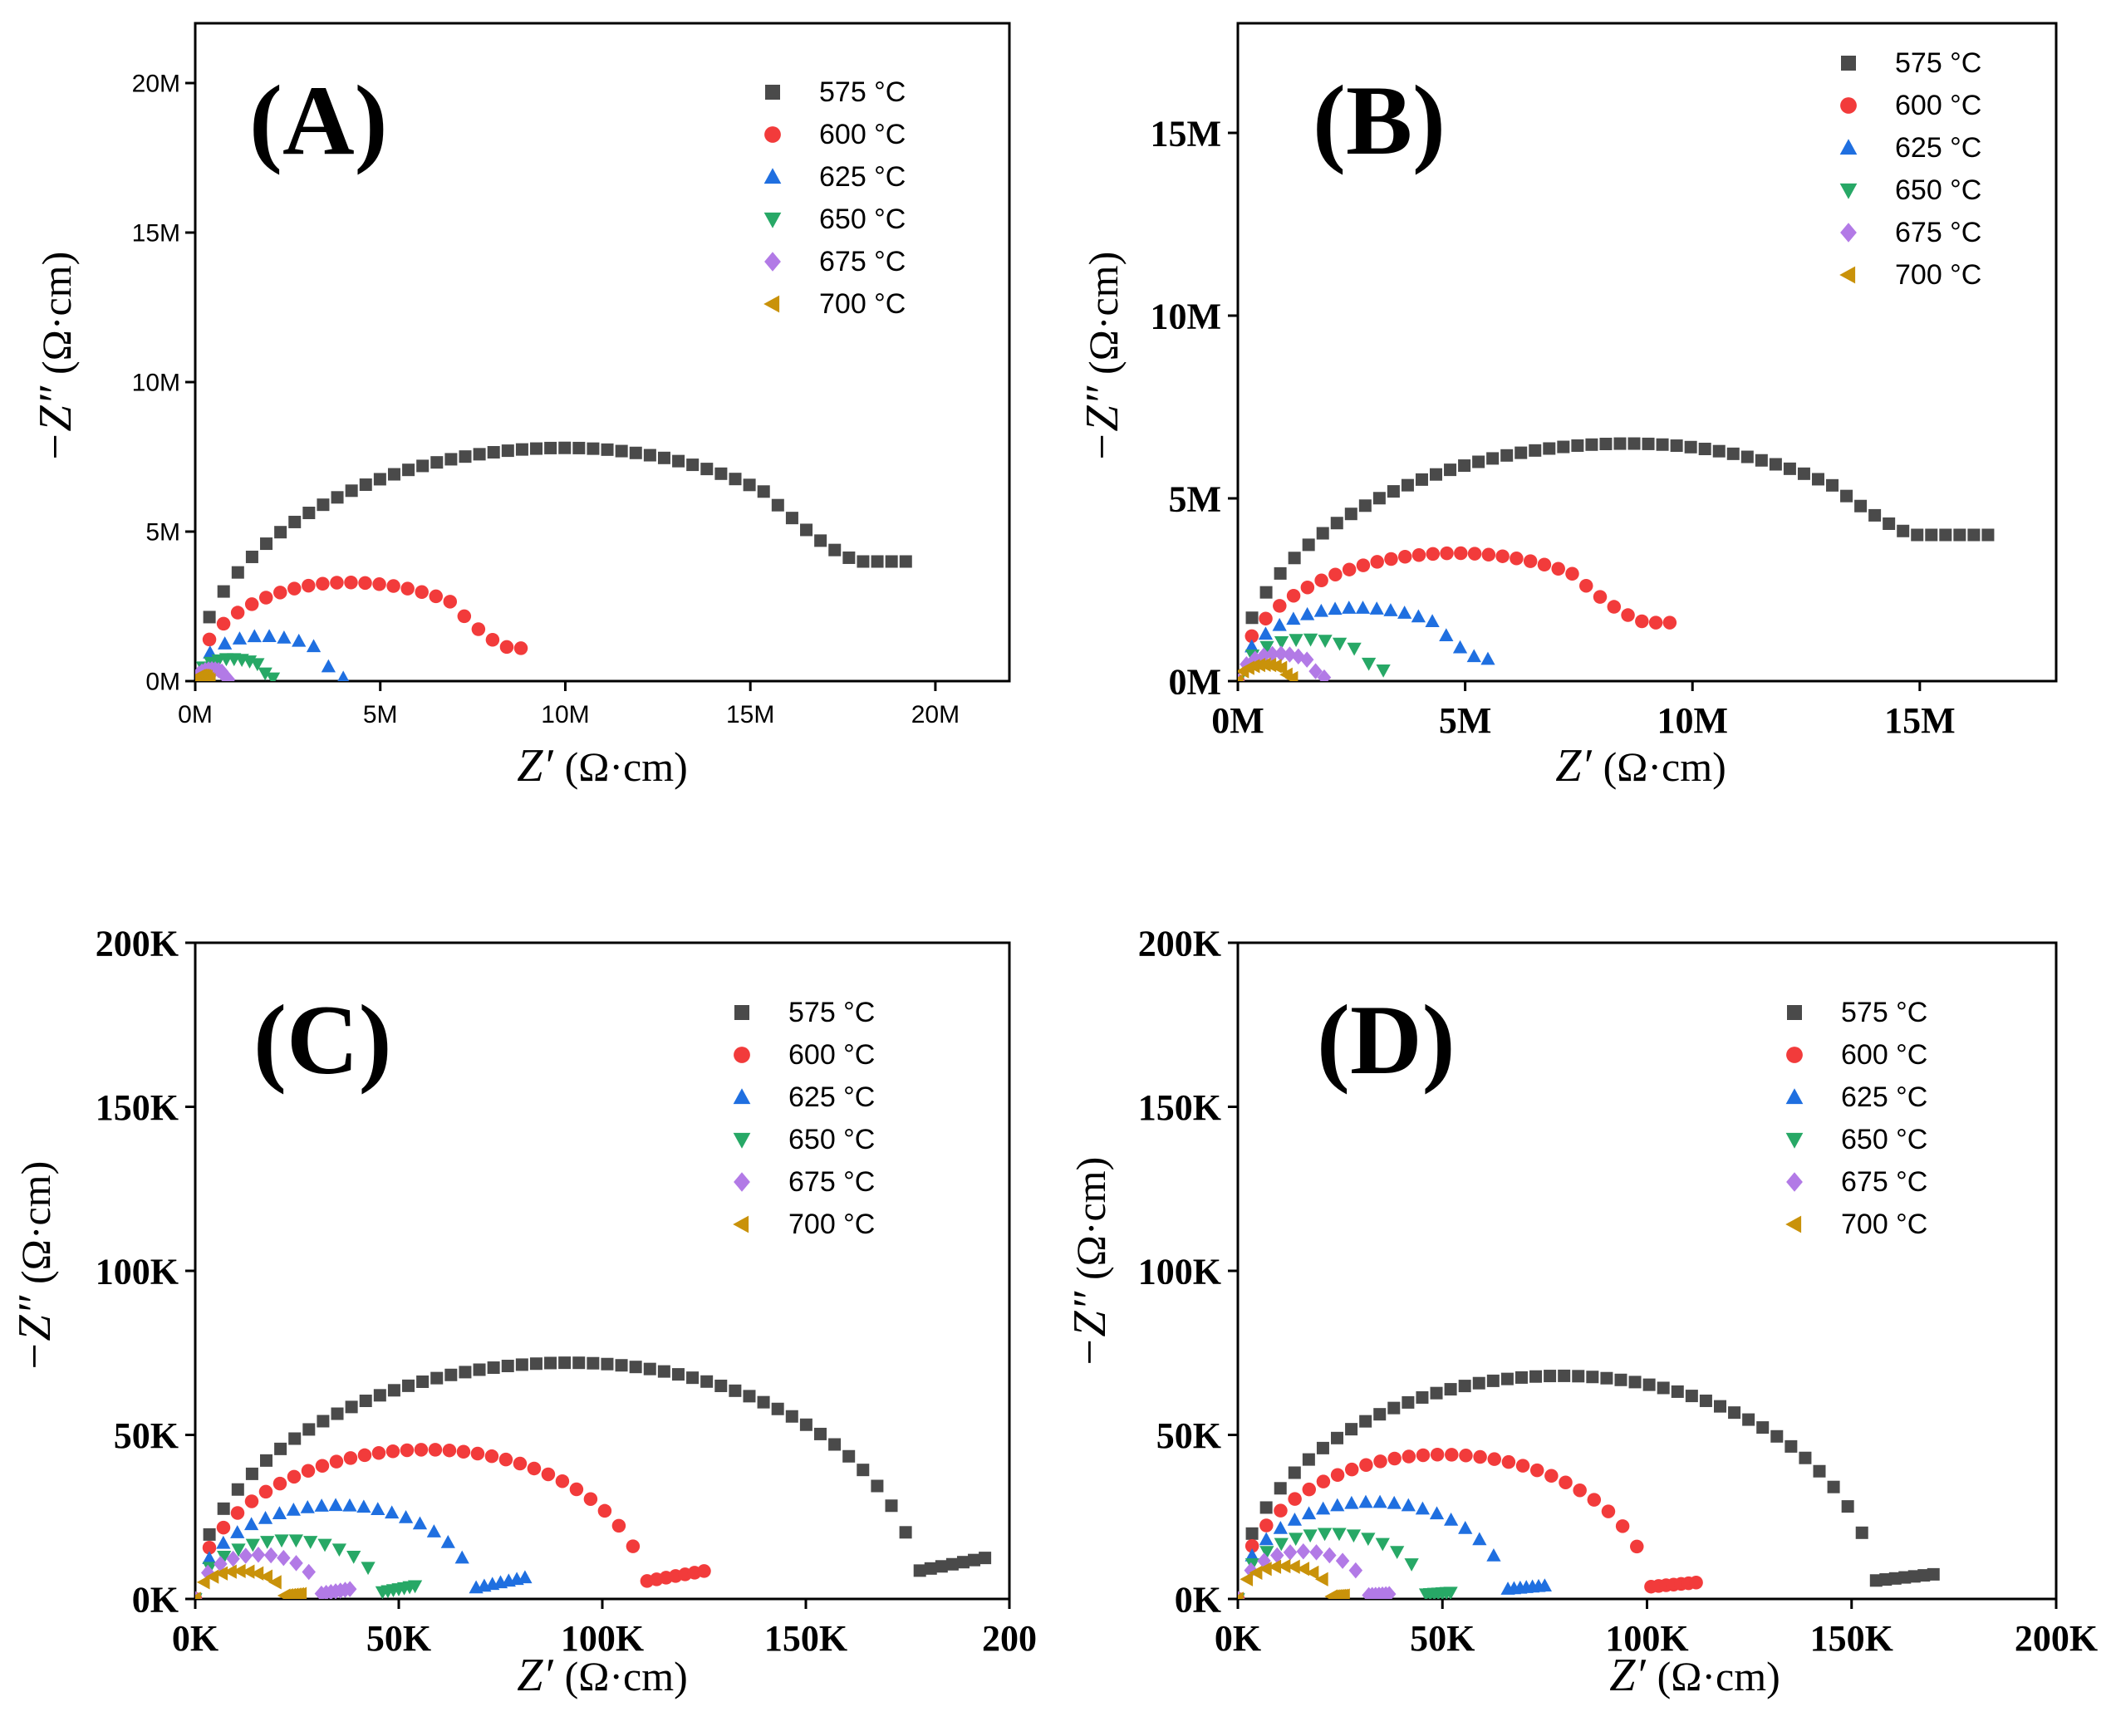  I want to click on y-tick-label: 150K, so click(137, 1107).